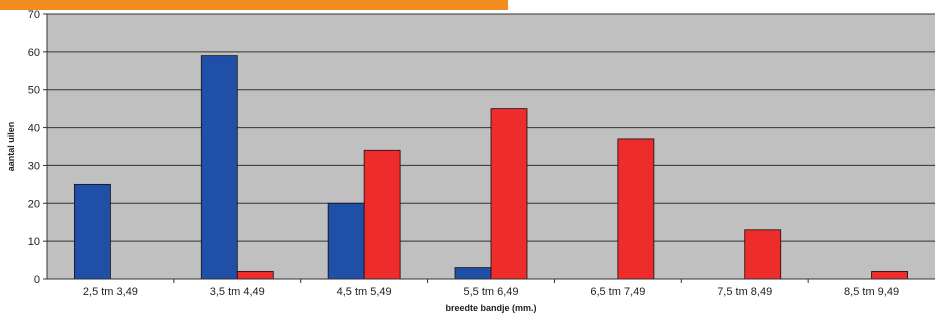 The image size is (949, 328). Describe the element at coordinates (110, 292) in the screenshot. I see `x-tick-label: 2,5 tm 3,49` at that location.